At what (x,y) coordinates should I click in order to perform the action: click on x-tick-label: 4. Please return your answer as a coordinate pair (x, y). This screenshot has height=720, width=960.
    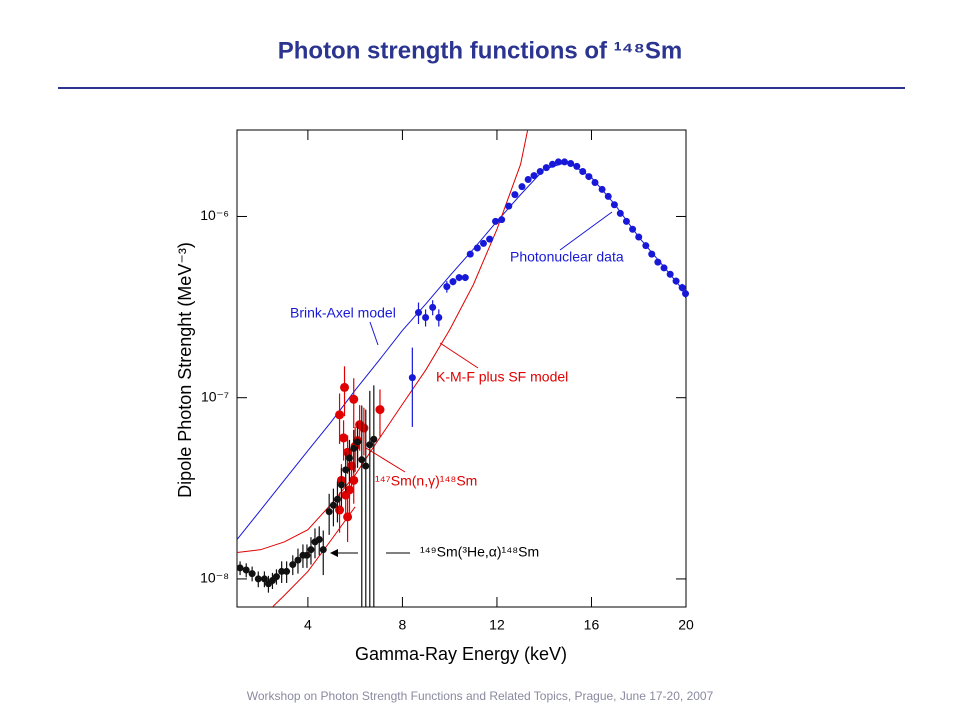
    Looking at the image, I should click on (308, 625).